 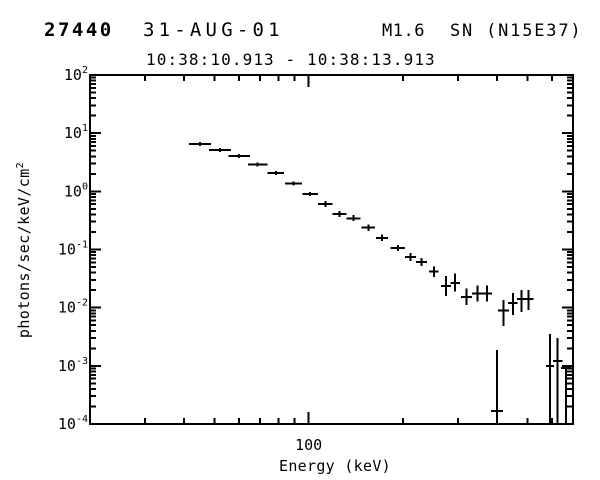 I want to click on y-tick-label: 10⁻², so click(x=73, y=307).